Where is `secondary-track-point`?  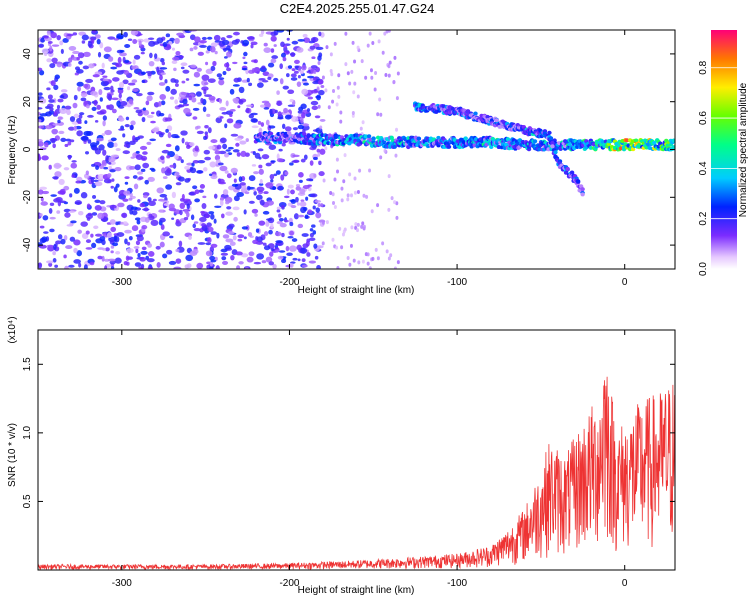
secondary-track-point is located at coordinates (475, 113).